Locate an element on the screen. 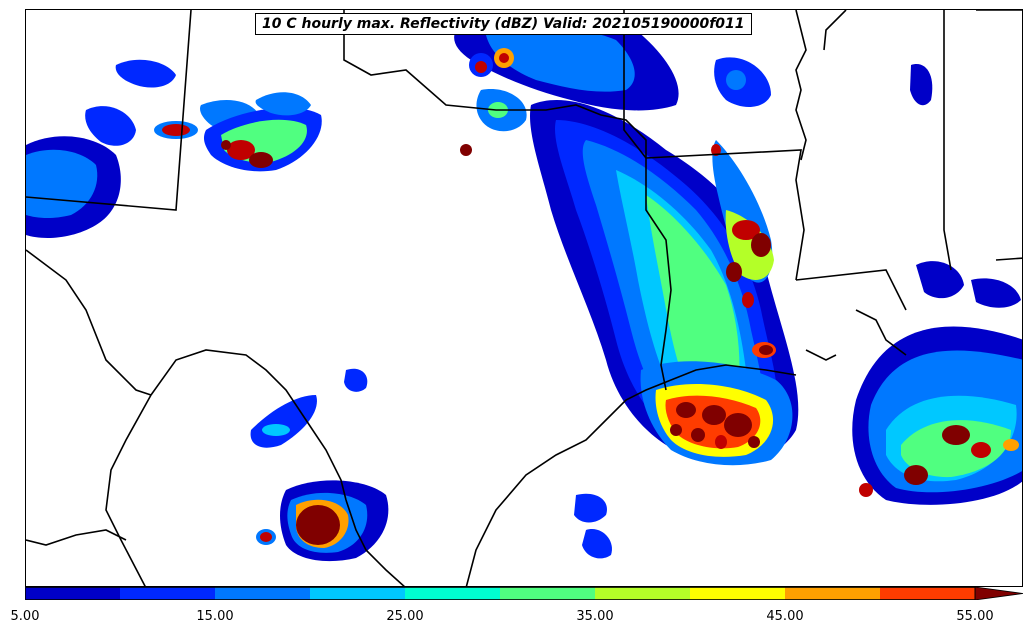 The image size is (1033, 633). colorbar is located at coordinates (524, 593).